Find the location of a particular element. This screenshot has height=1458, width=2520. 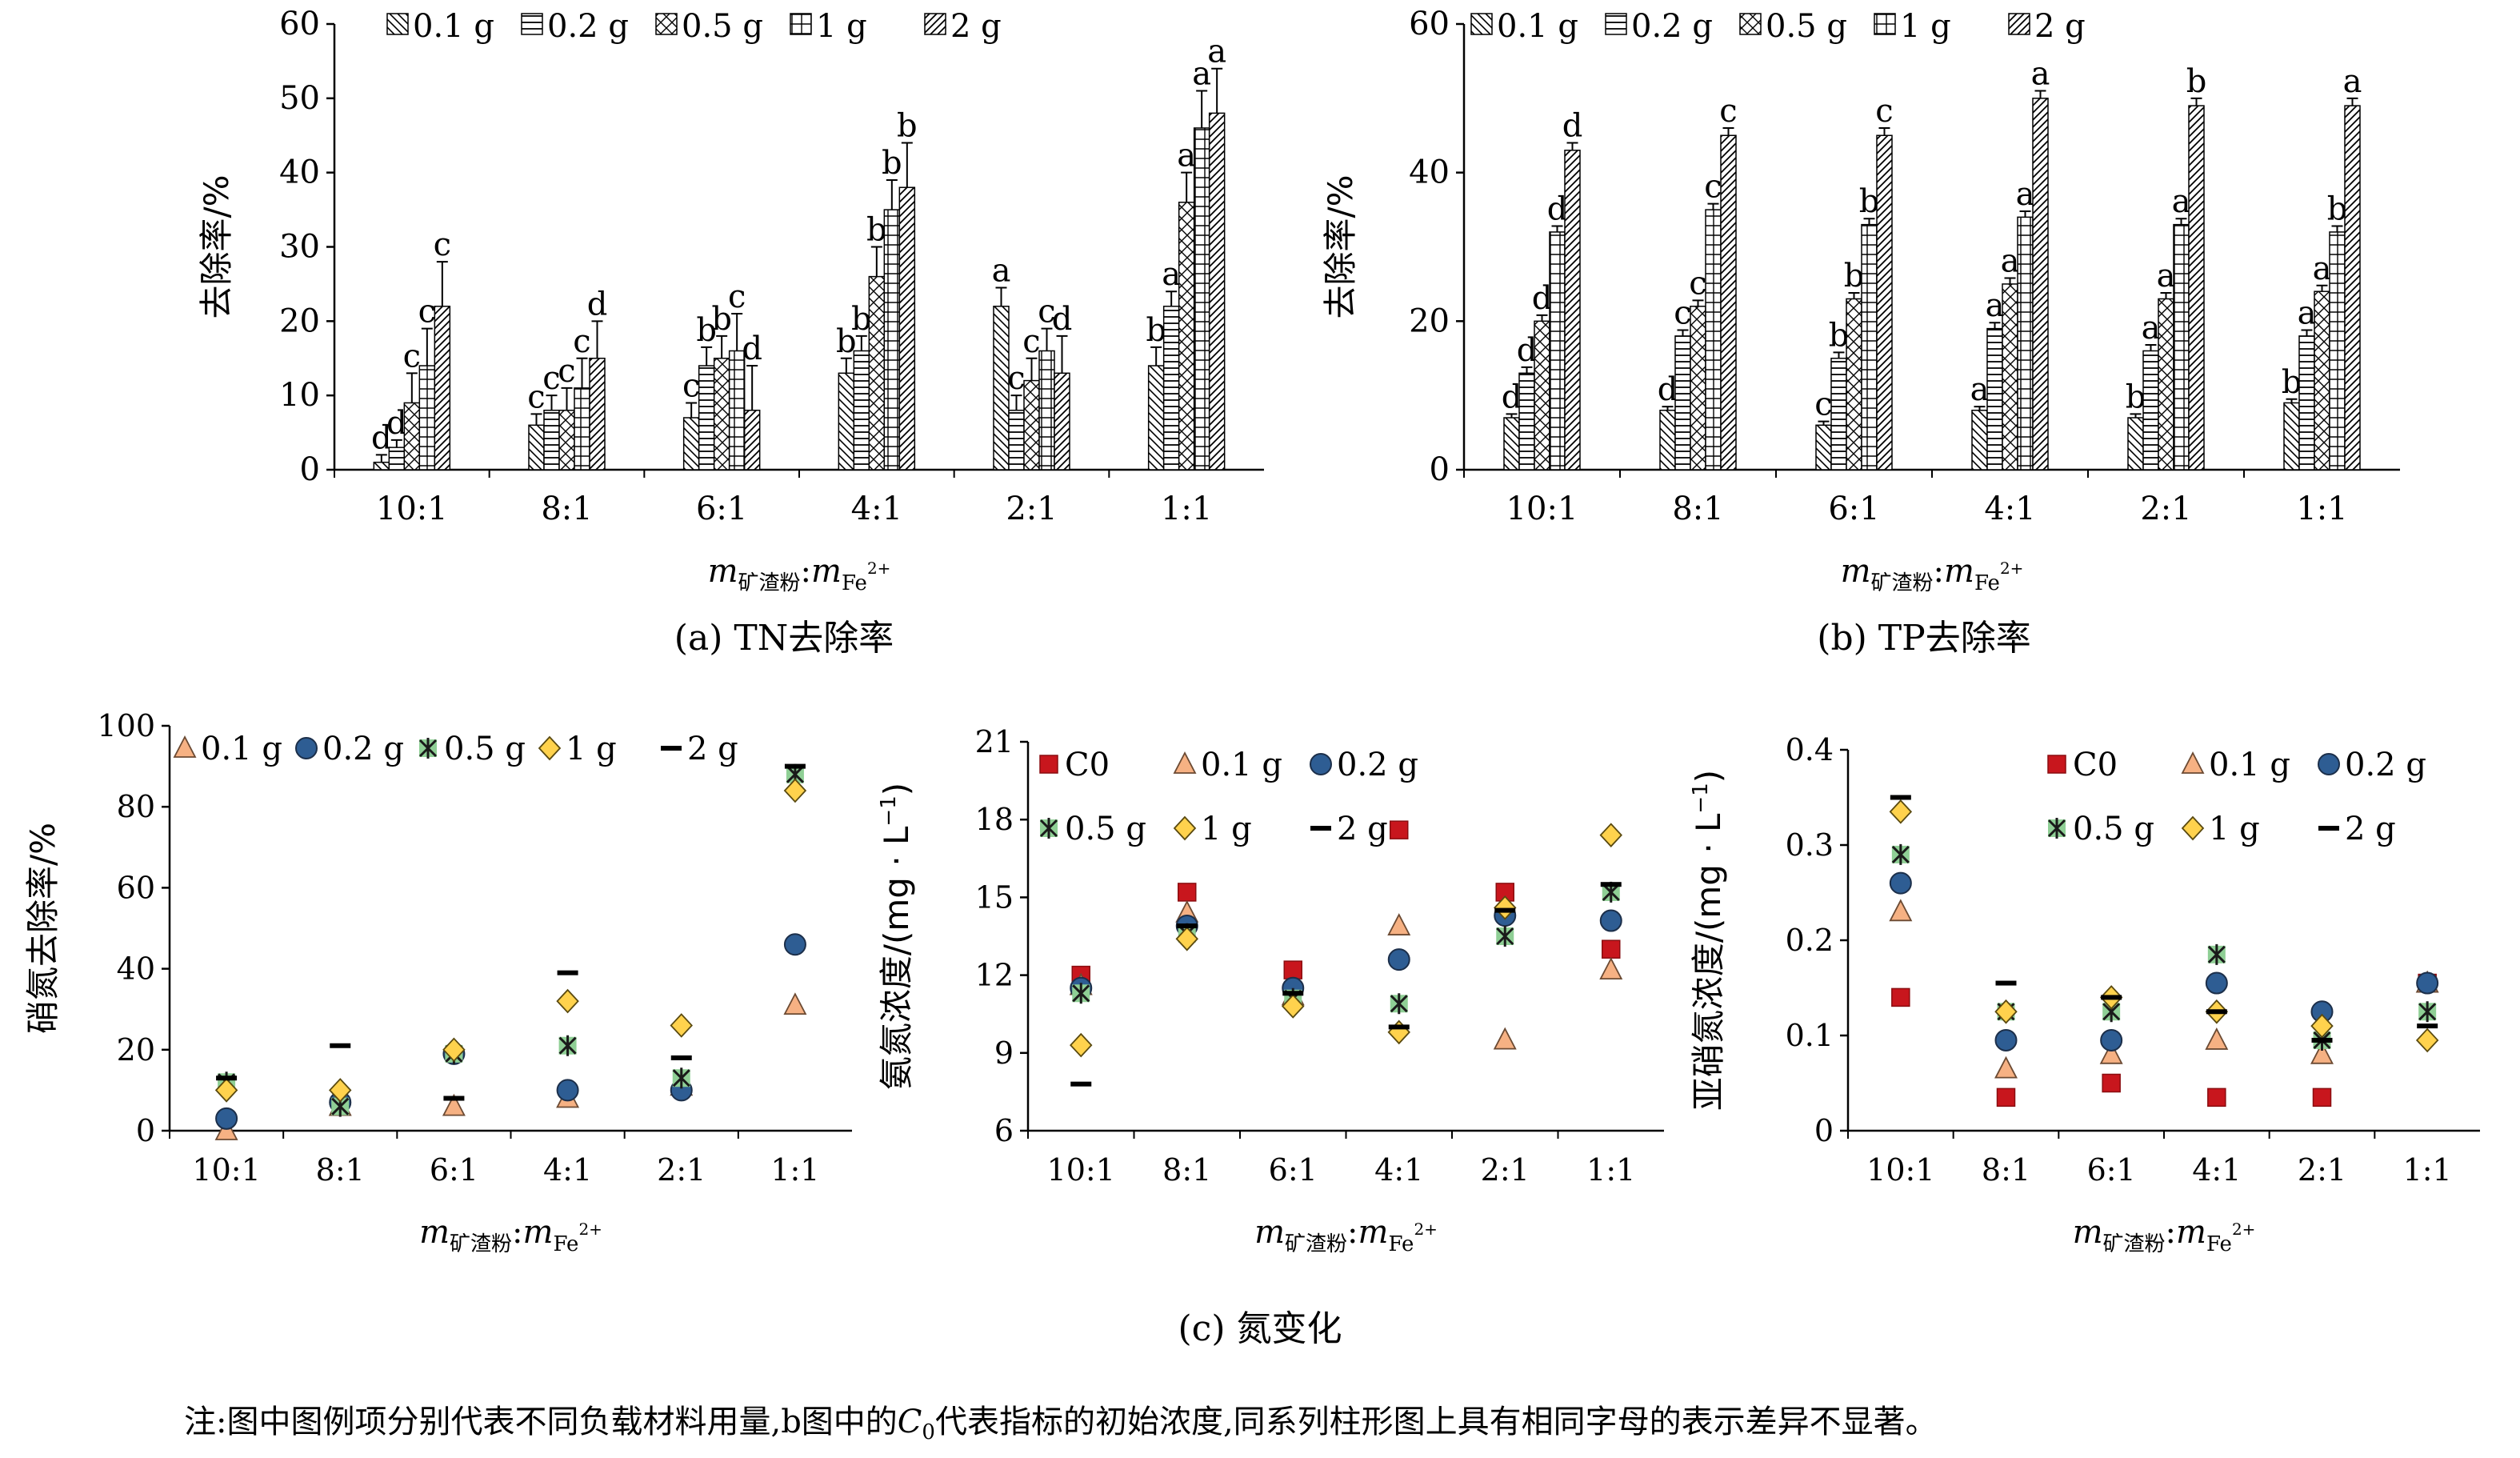

x-tick-label: 8:1 is located at coordinates (1186, 1170).